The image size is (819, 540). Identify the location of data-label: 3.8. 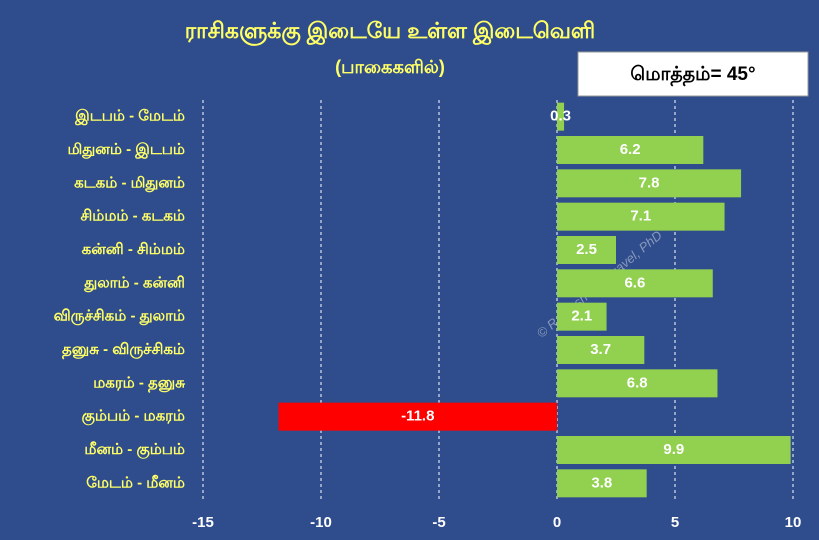
(601, 482).